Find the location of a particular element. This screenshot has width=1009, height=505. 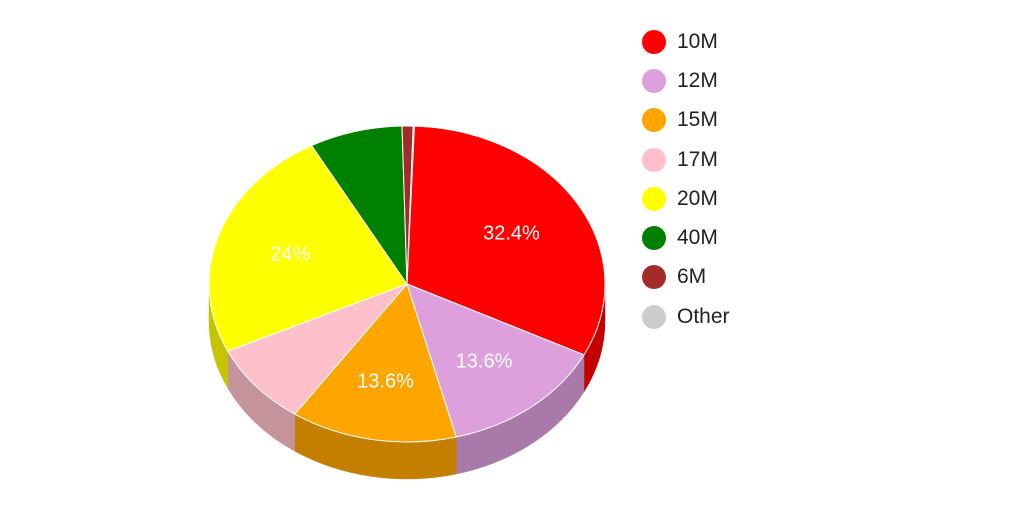

legend-item-other: Other is located at coordinates (686, 316).